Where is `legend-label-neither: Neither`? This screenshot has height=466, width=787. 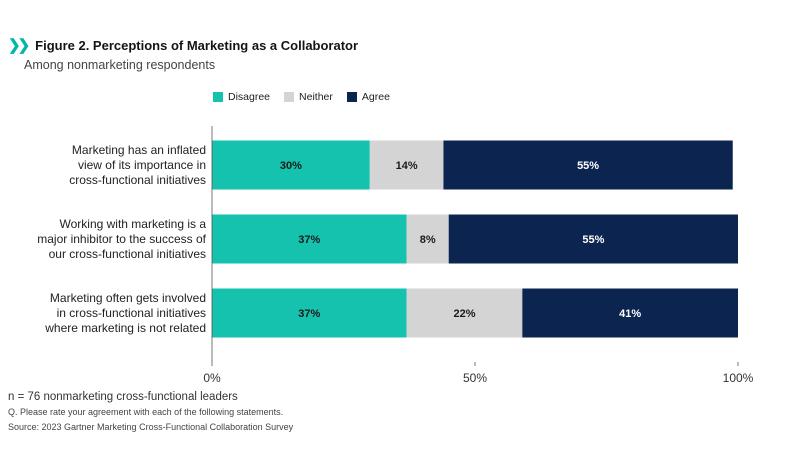 legend-label-neither: Neither is located at coordinates (316, 97).